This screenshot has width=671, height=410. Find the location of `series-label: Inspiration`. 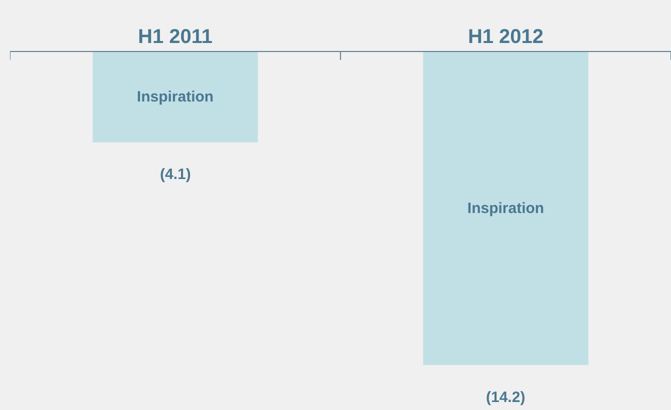

series-label: Inspiration is located at coordinates (175, 97).